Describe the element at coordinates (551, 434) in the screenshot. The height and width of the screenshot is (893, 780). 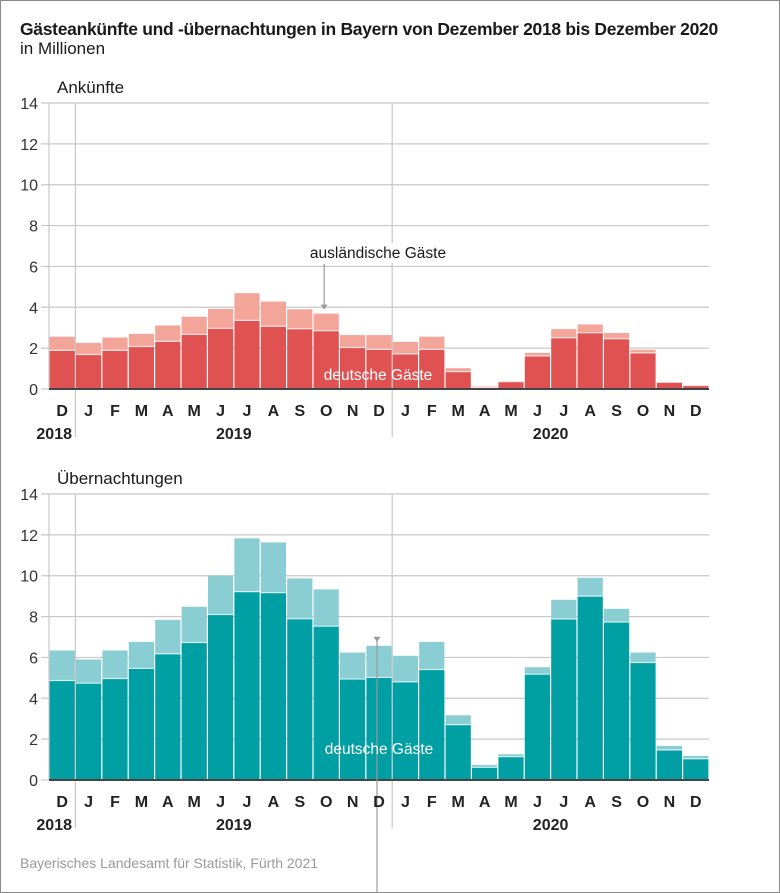
I see `year-label: 2020` at that location.